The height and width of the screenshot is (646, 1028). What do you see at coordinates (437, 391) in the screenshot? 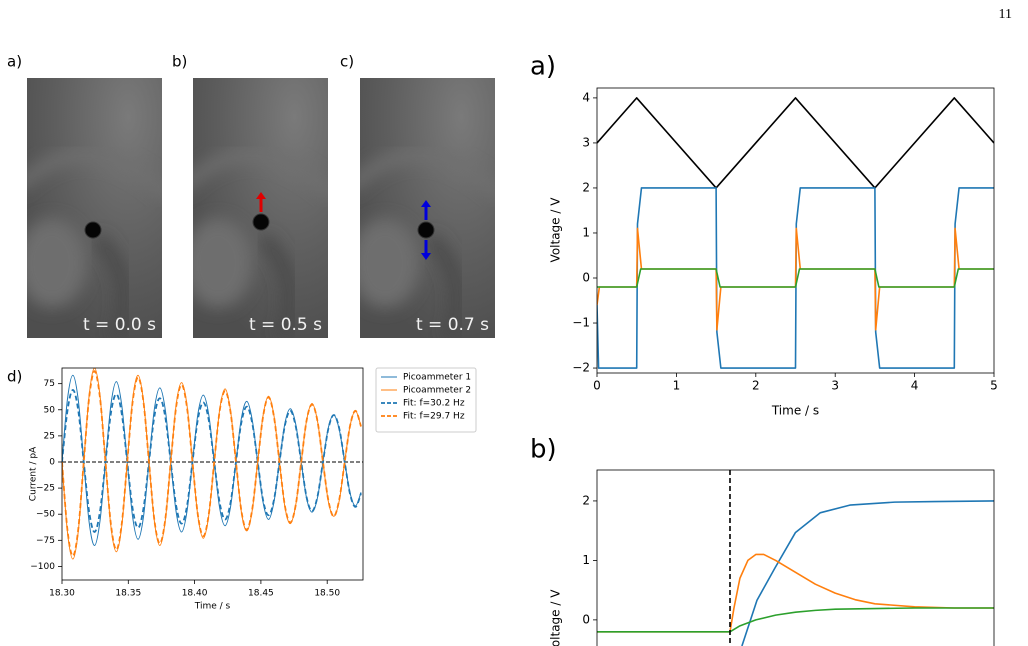
I see `legend-label: Picoammeter 2` at bounding box center [437, 391].